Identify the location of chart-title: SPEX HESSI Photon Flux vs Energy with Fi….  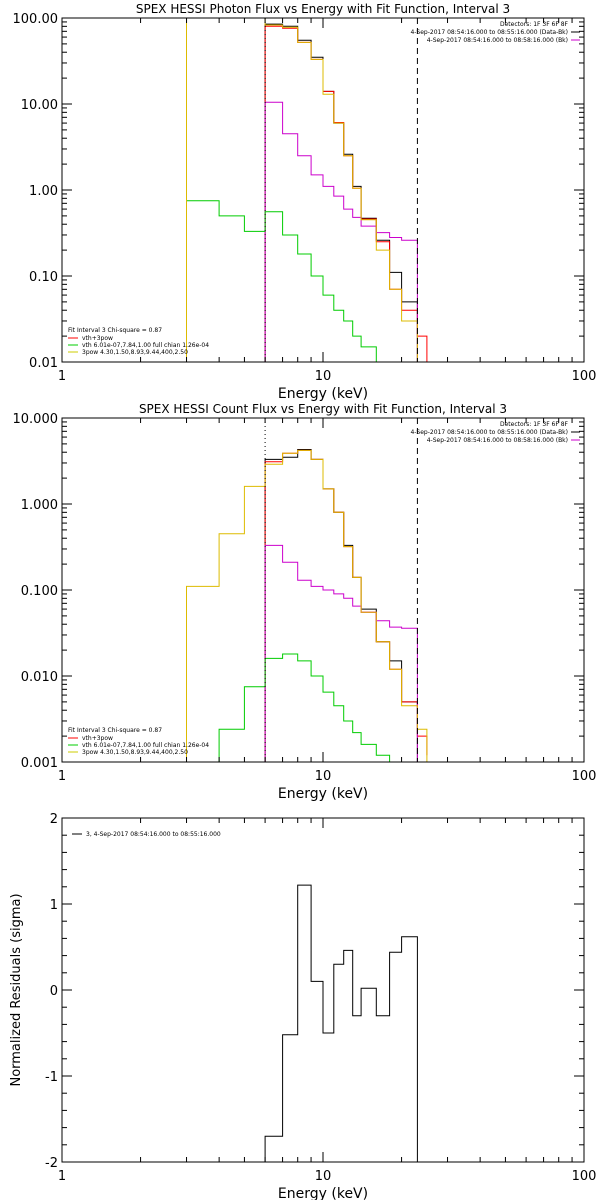
(323, 9).